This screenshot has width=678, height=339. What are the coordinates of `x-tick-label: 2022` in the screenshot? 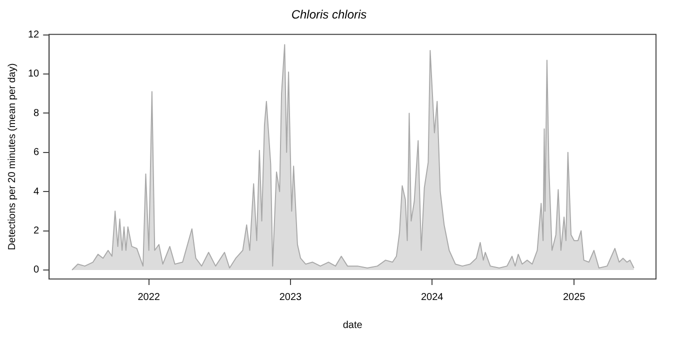 It's located at (149, 297).